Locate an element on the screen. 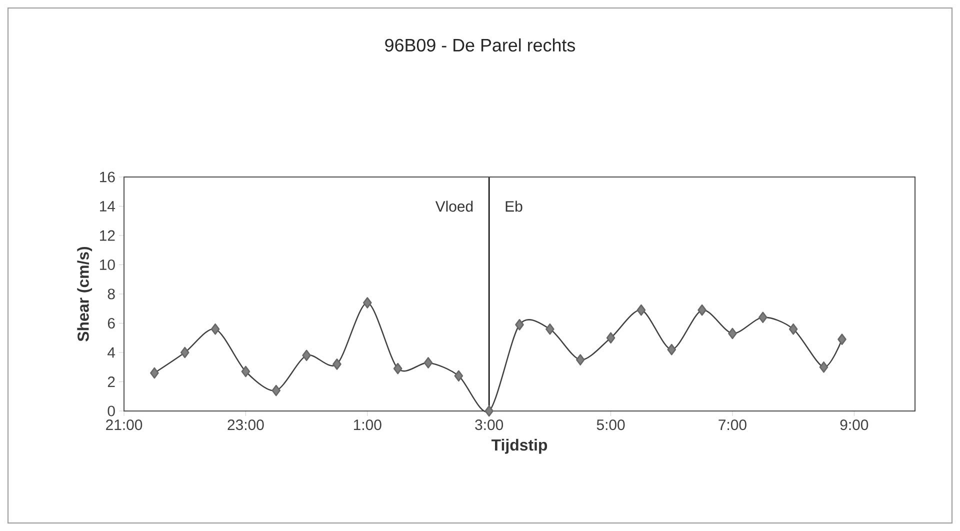 Image resolution: width=960 pixels, height=531 pixels. y-axis-title: Shear (cm/s) is located at coordinates (84, 294).